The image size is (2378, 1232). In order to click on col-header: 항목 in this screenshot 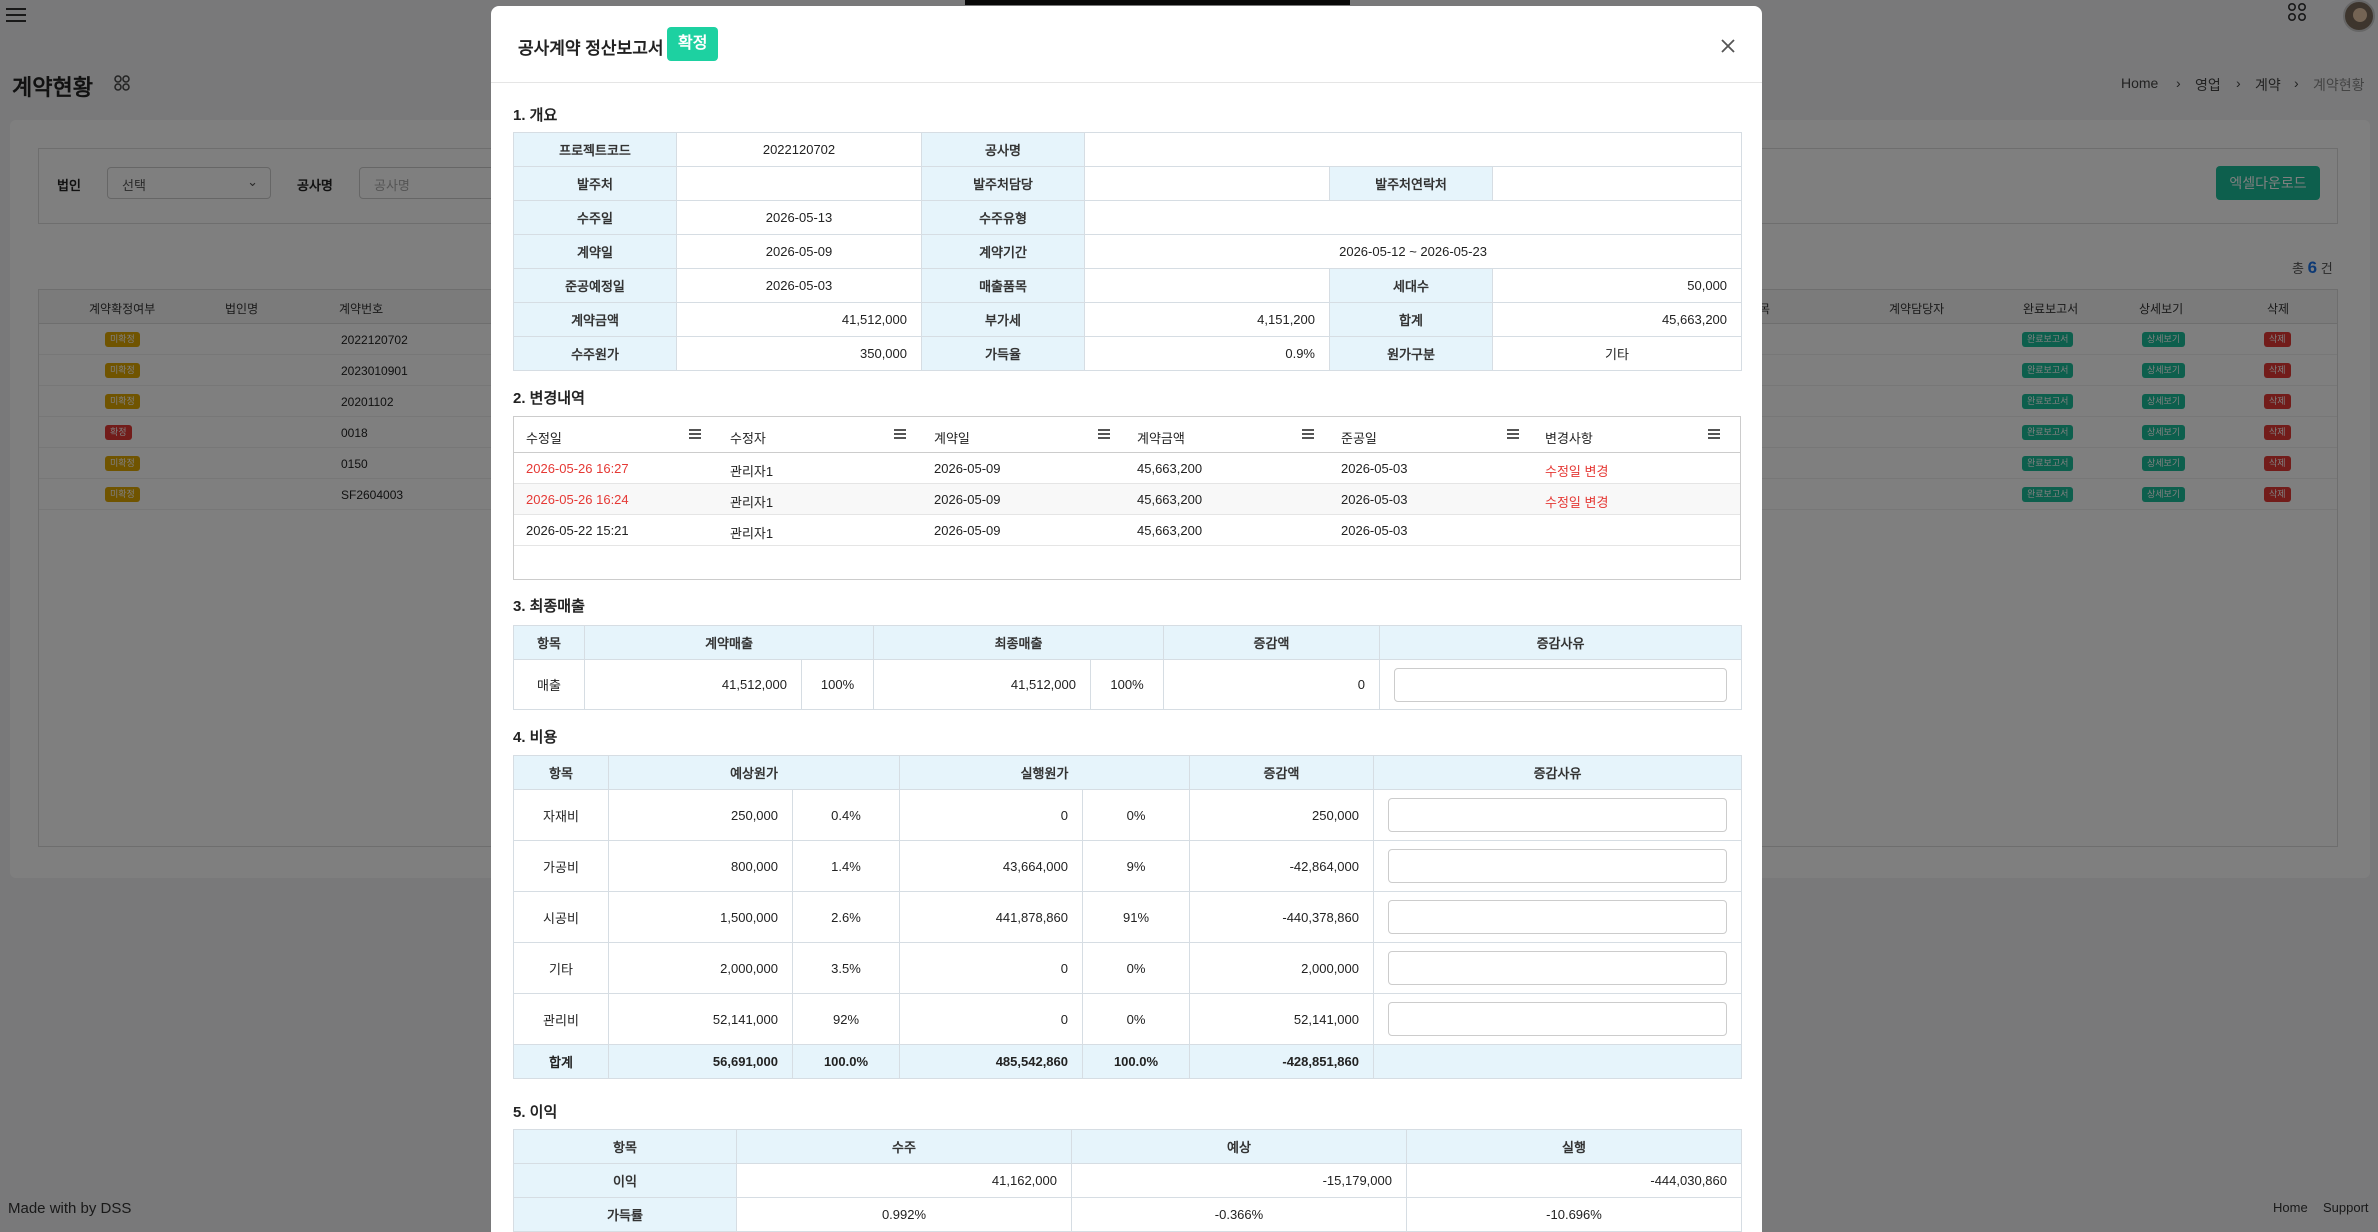, I will do `click(549, 642)`.